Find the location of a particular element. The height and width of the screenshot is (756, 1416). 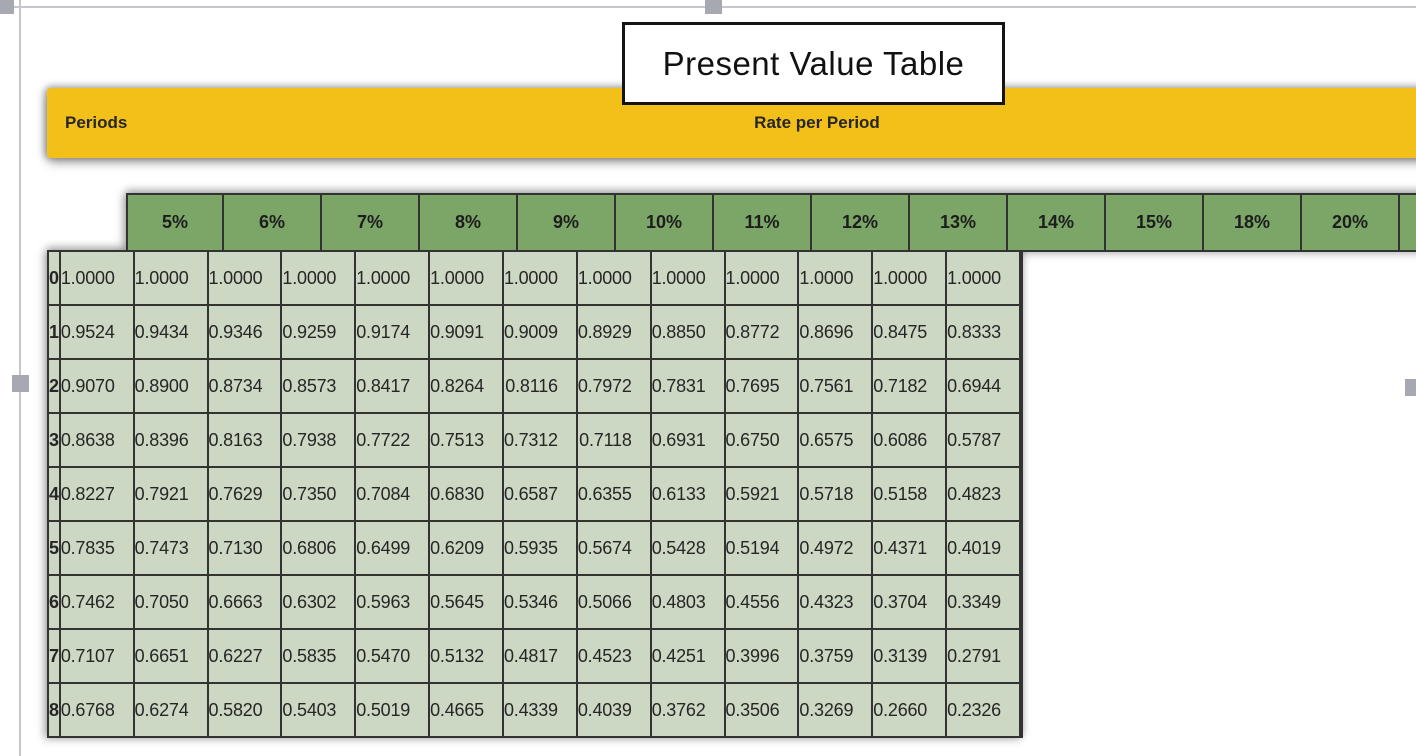

rate-column-header: 6% is located at coordinates (273, 222).